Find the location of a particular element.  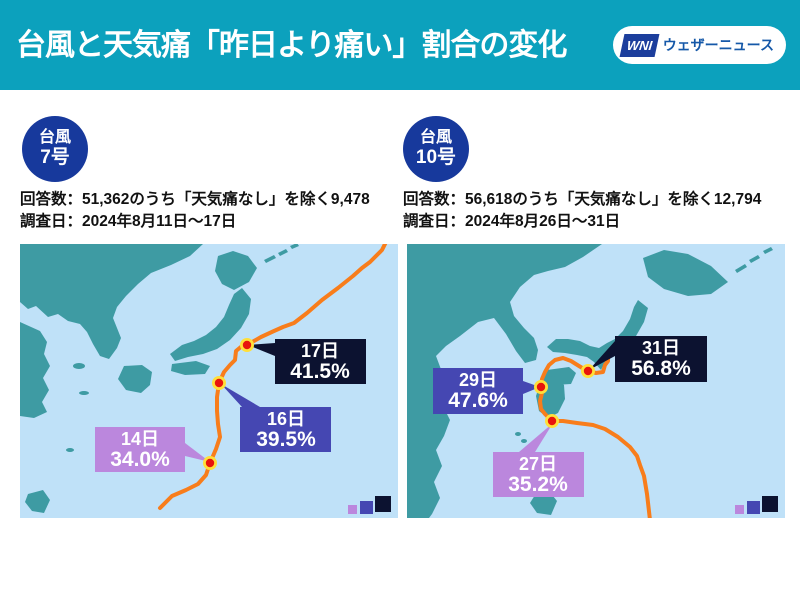

point-label-16: 16日 39.5% is located at coordinates (285, 429).